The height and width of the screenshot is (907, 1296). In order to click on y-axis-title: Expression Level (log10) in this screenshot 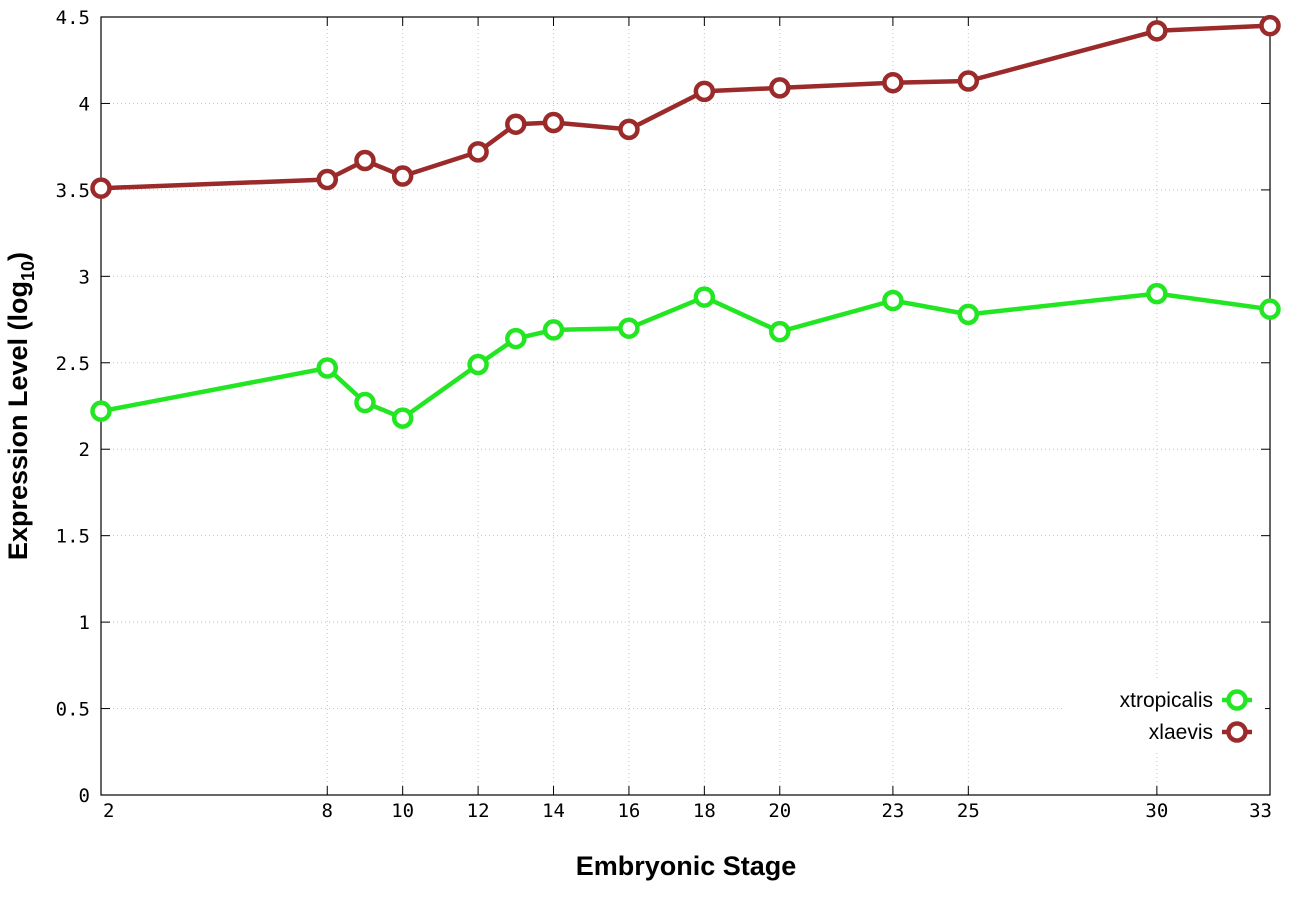, I will do `click(20, 406)`.